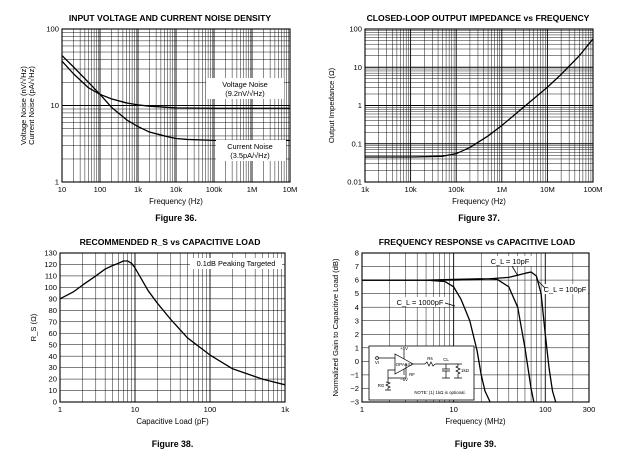 The width and height of the screenshot is (620, 457). What do you see at coordinates (31, 105) in the screenshot?
I see `y-axis-label: Current Noise (pA/√Hz)` at bounding box center [31, 105].